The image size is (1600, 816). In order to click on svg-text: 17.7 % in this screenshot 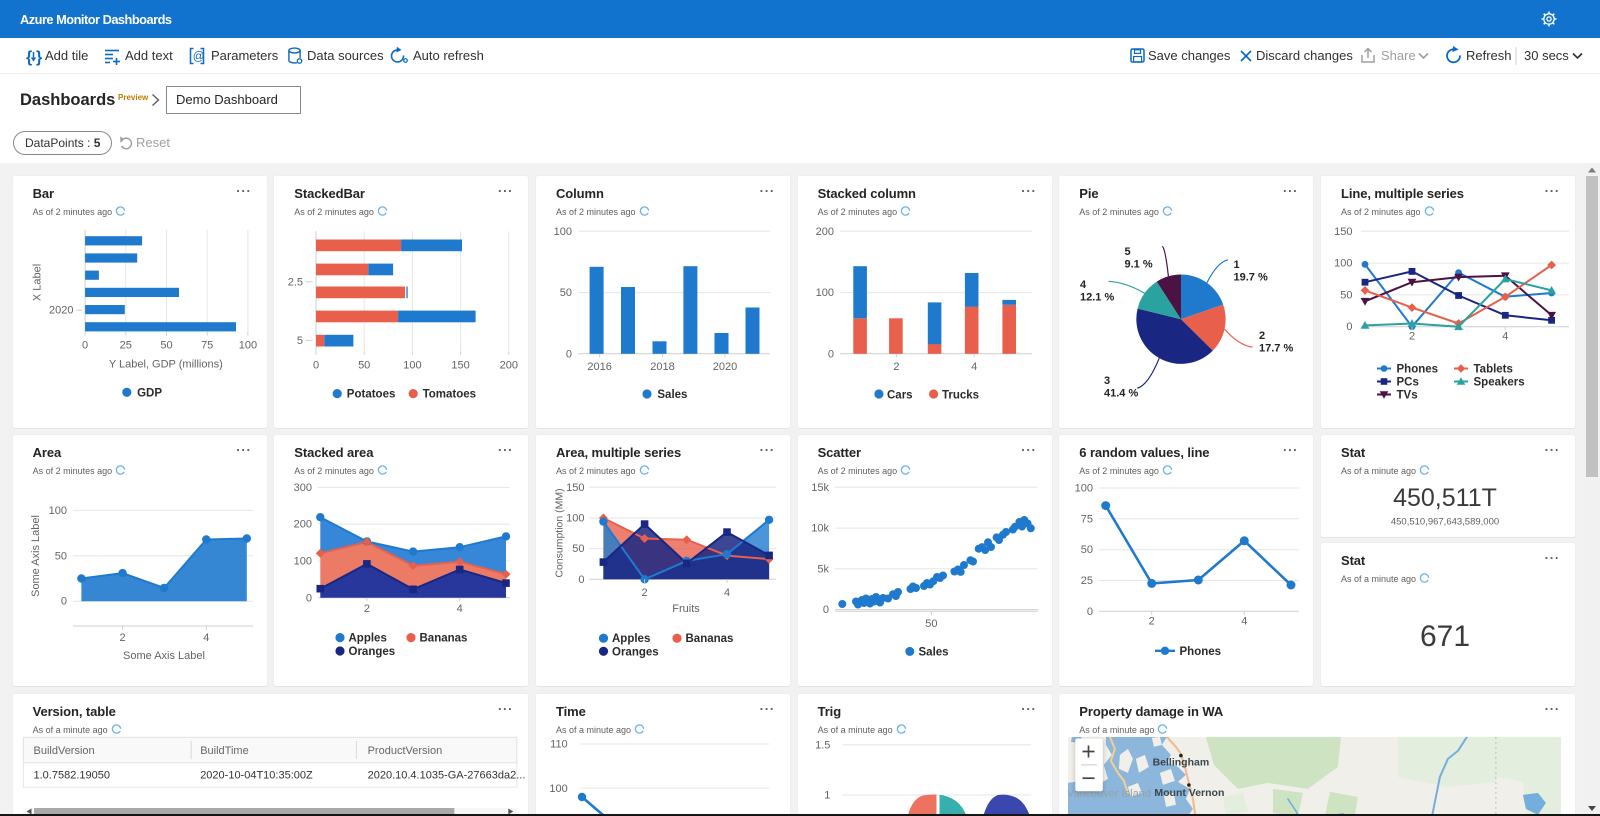, I will do `click(1276, 349)`.